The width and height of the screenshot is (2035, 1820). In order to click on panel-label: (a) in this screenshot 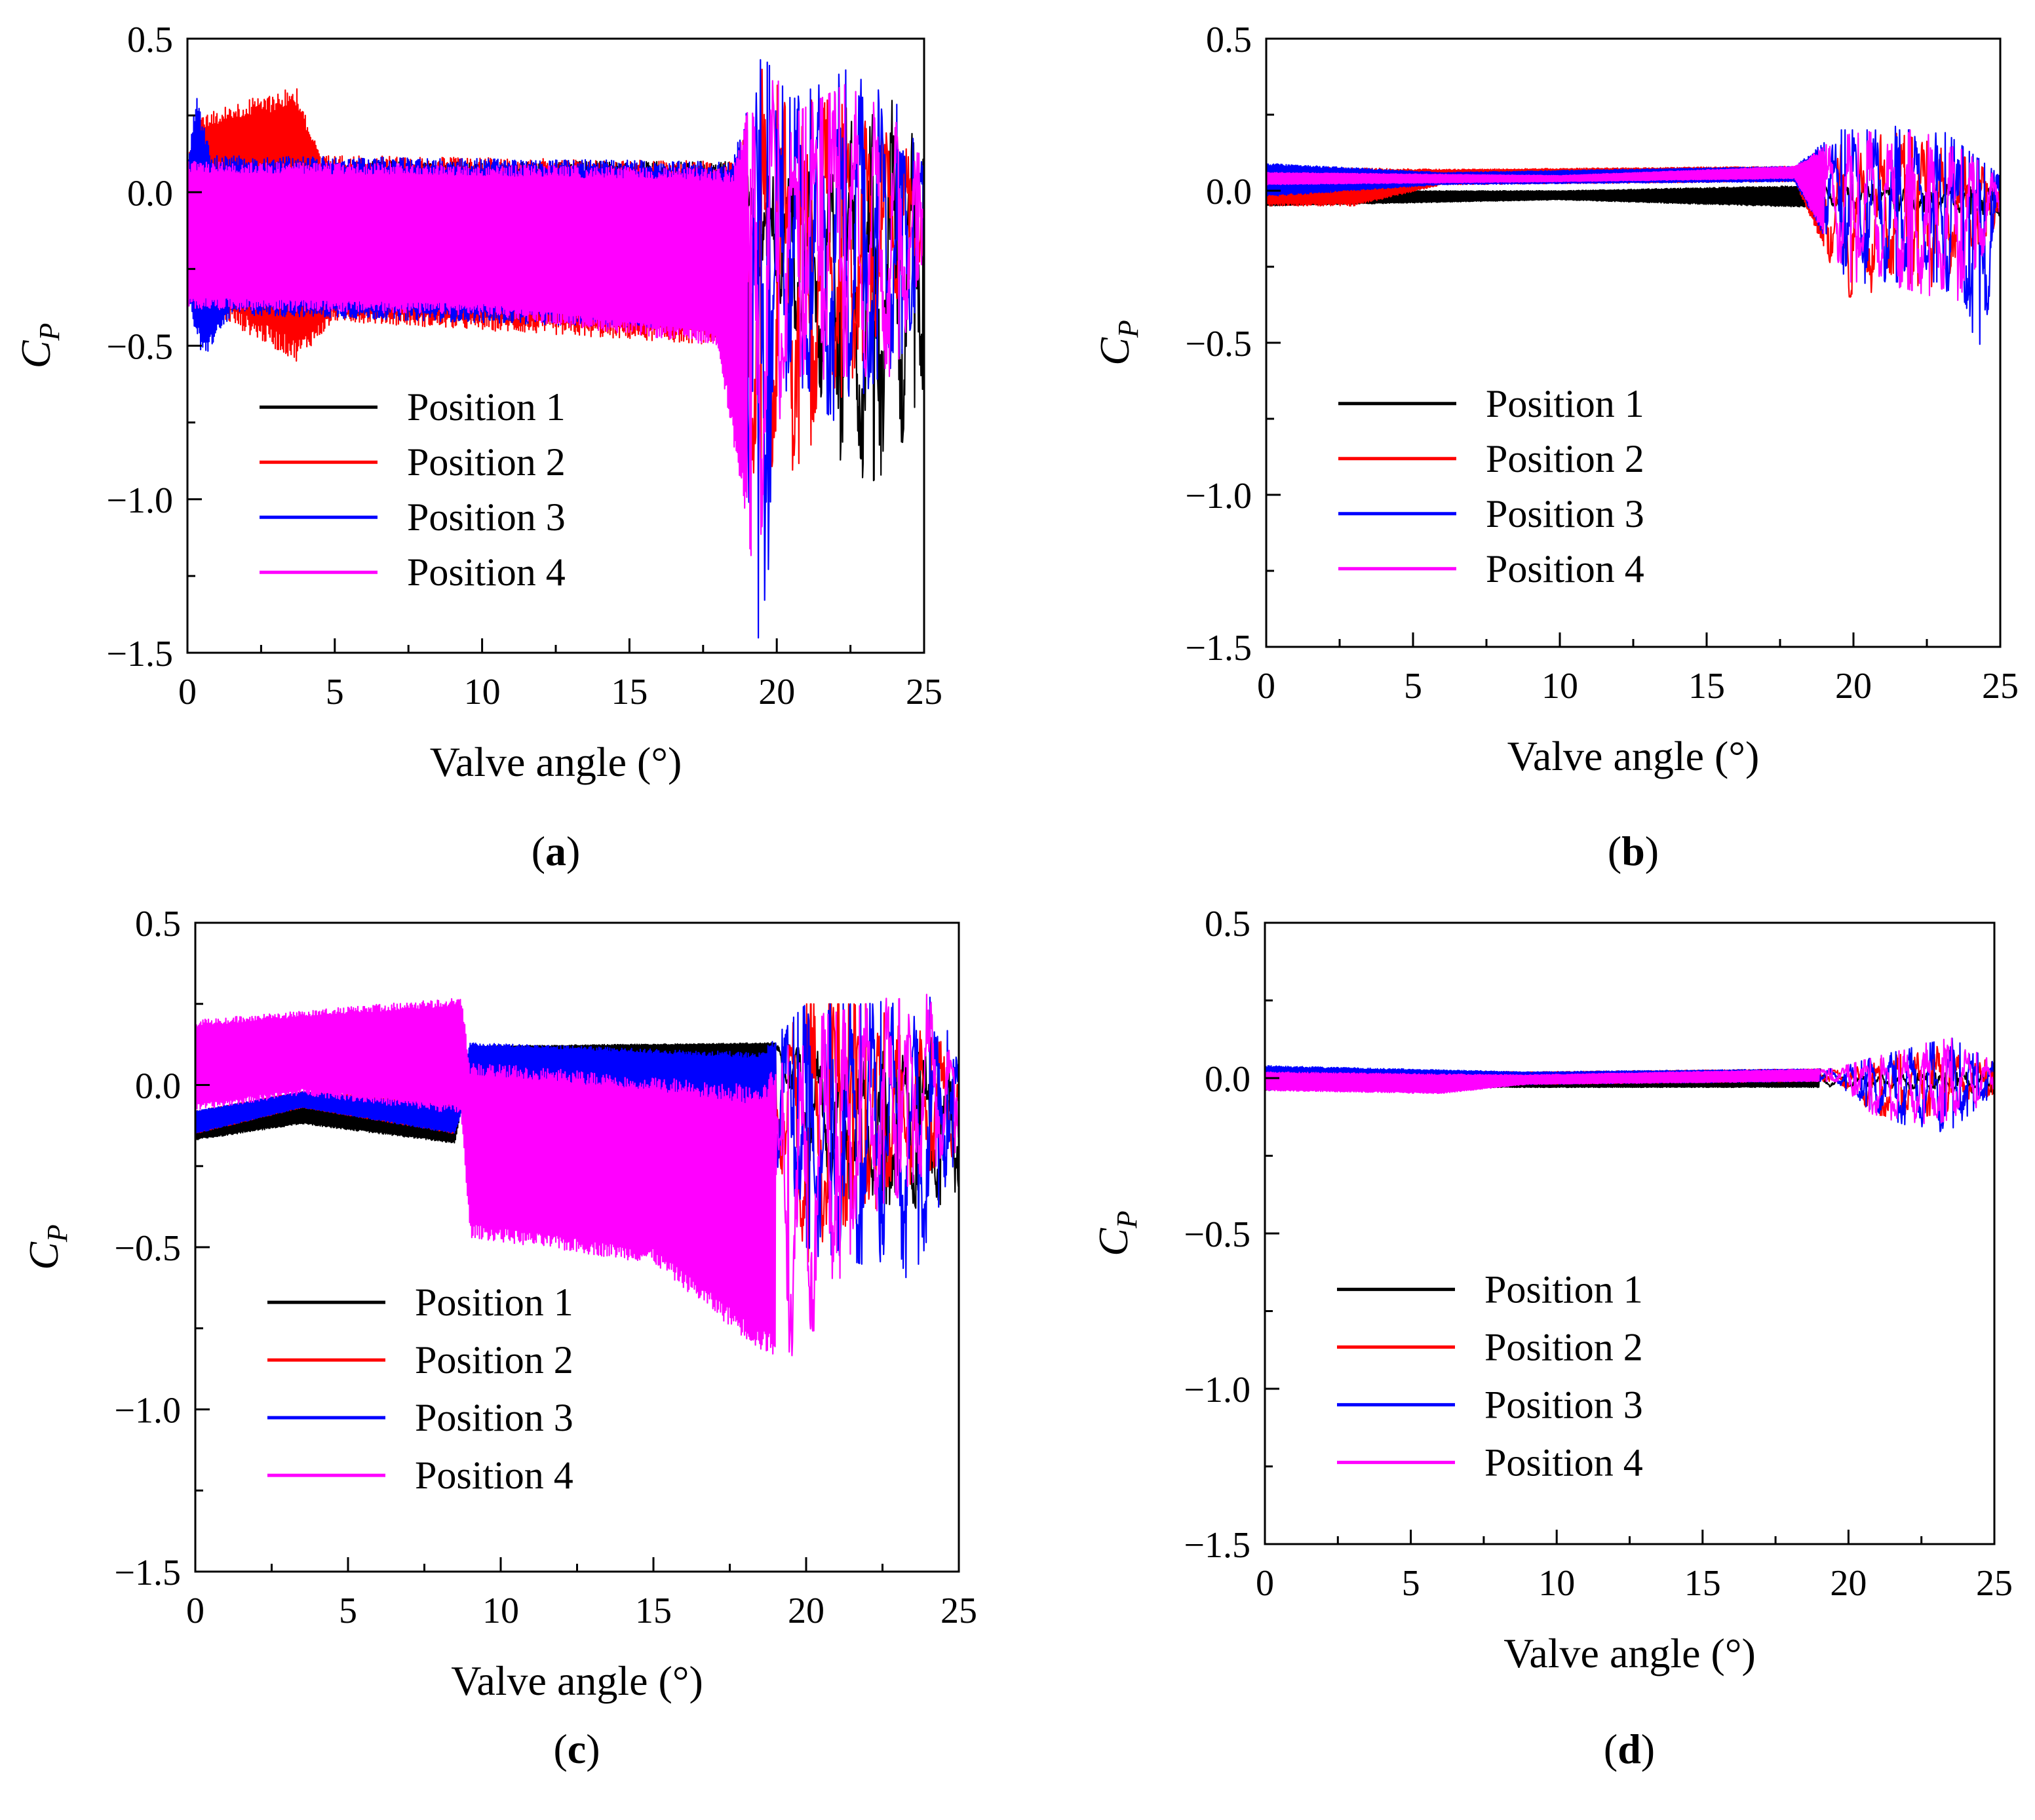, I will do `click(556, 851)`.